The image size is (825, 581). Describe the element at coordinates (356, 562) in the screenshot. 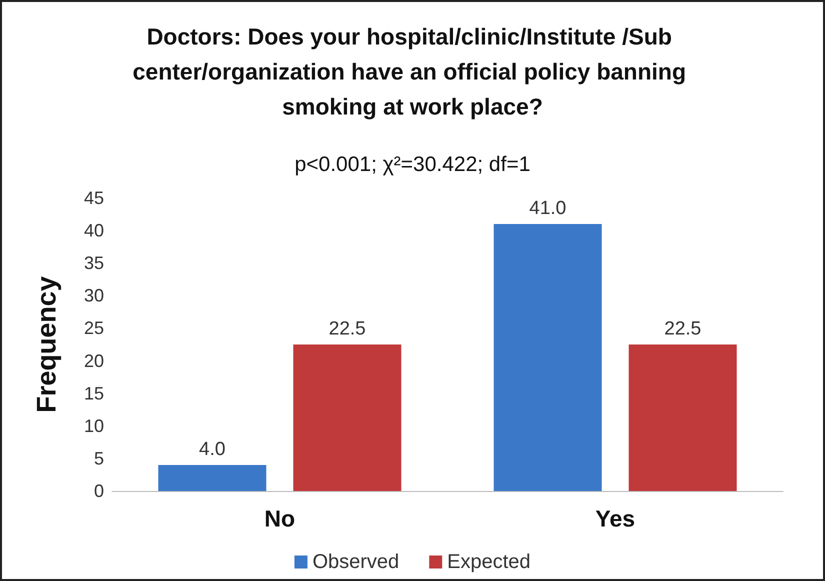

I see `legend-label: Observed` at that location.